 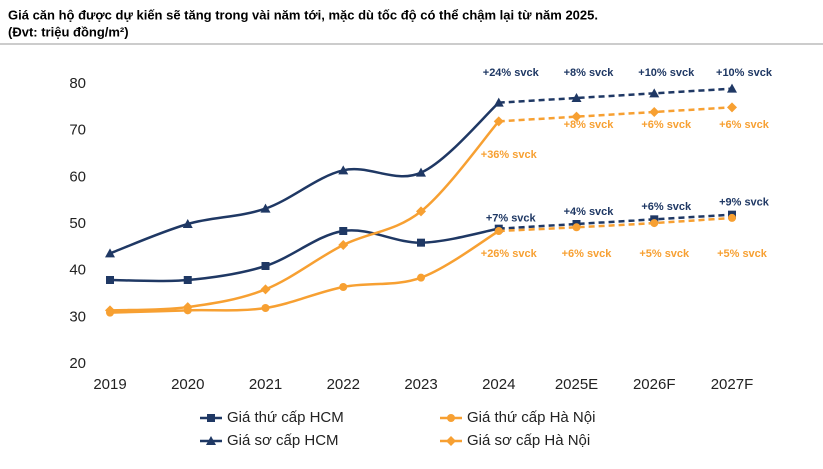 I want to click on x-tick-label: 2021, so click(x=265, y=384).